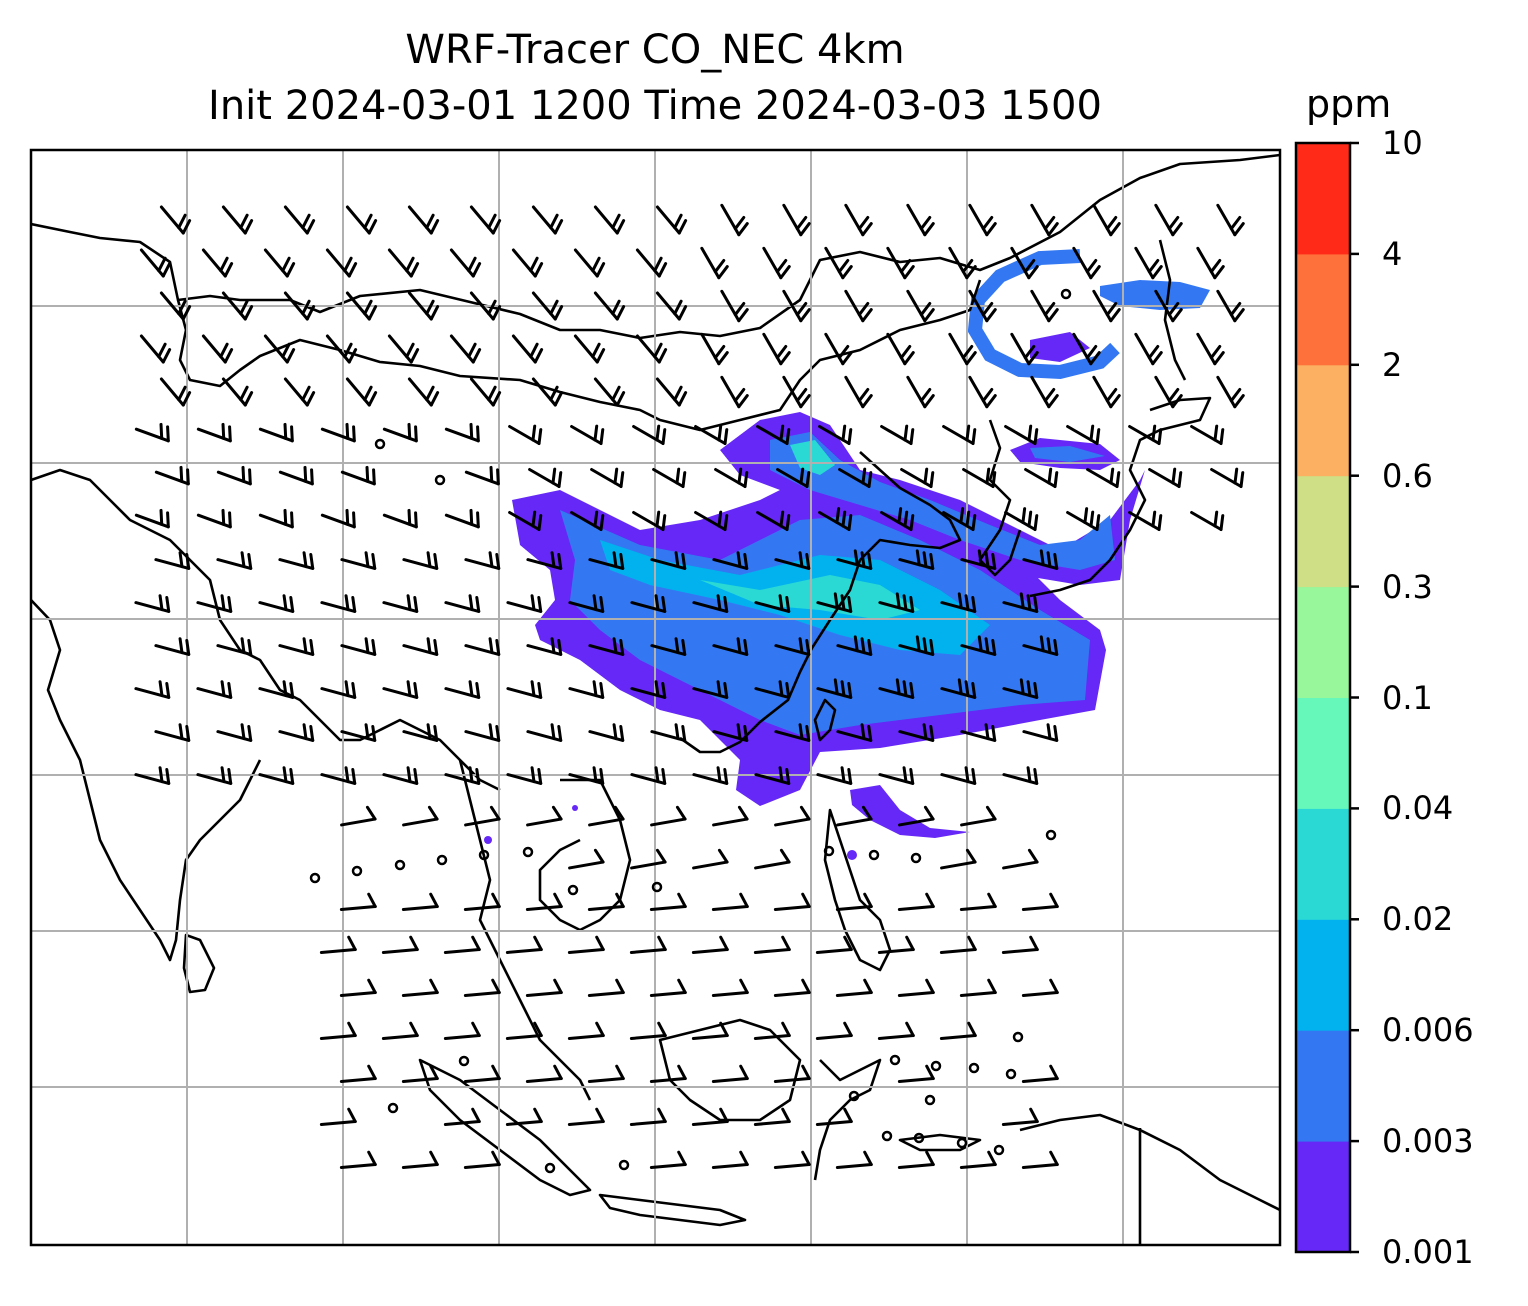 This screenshot has width=1528, height=1306. What do you see at coordinates (730, 1070) in the screenshot?
I see `coast-borneo` at bounding box center [730, 1070].